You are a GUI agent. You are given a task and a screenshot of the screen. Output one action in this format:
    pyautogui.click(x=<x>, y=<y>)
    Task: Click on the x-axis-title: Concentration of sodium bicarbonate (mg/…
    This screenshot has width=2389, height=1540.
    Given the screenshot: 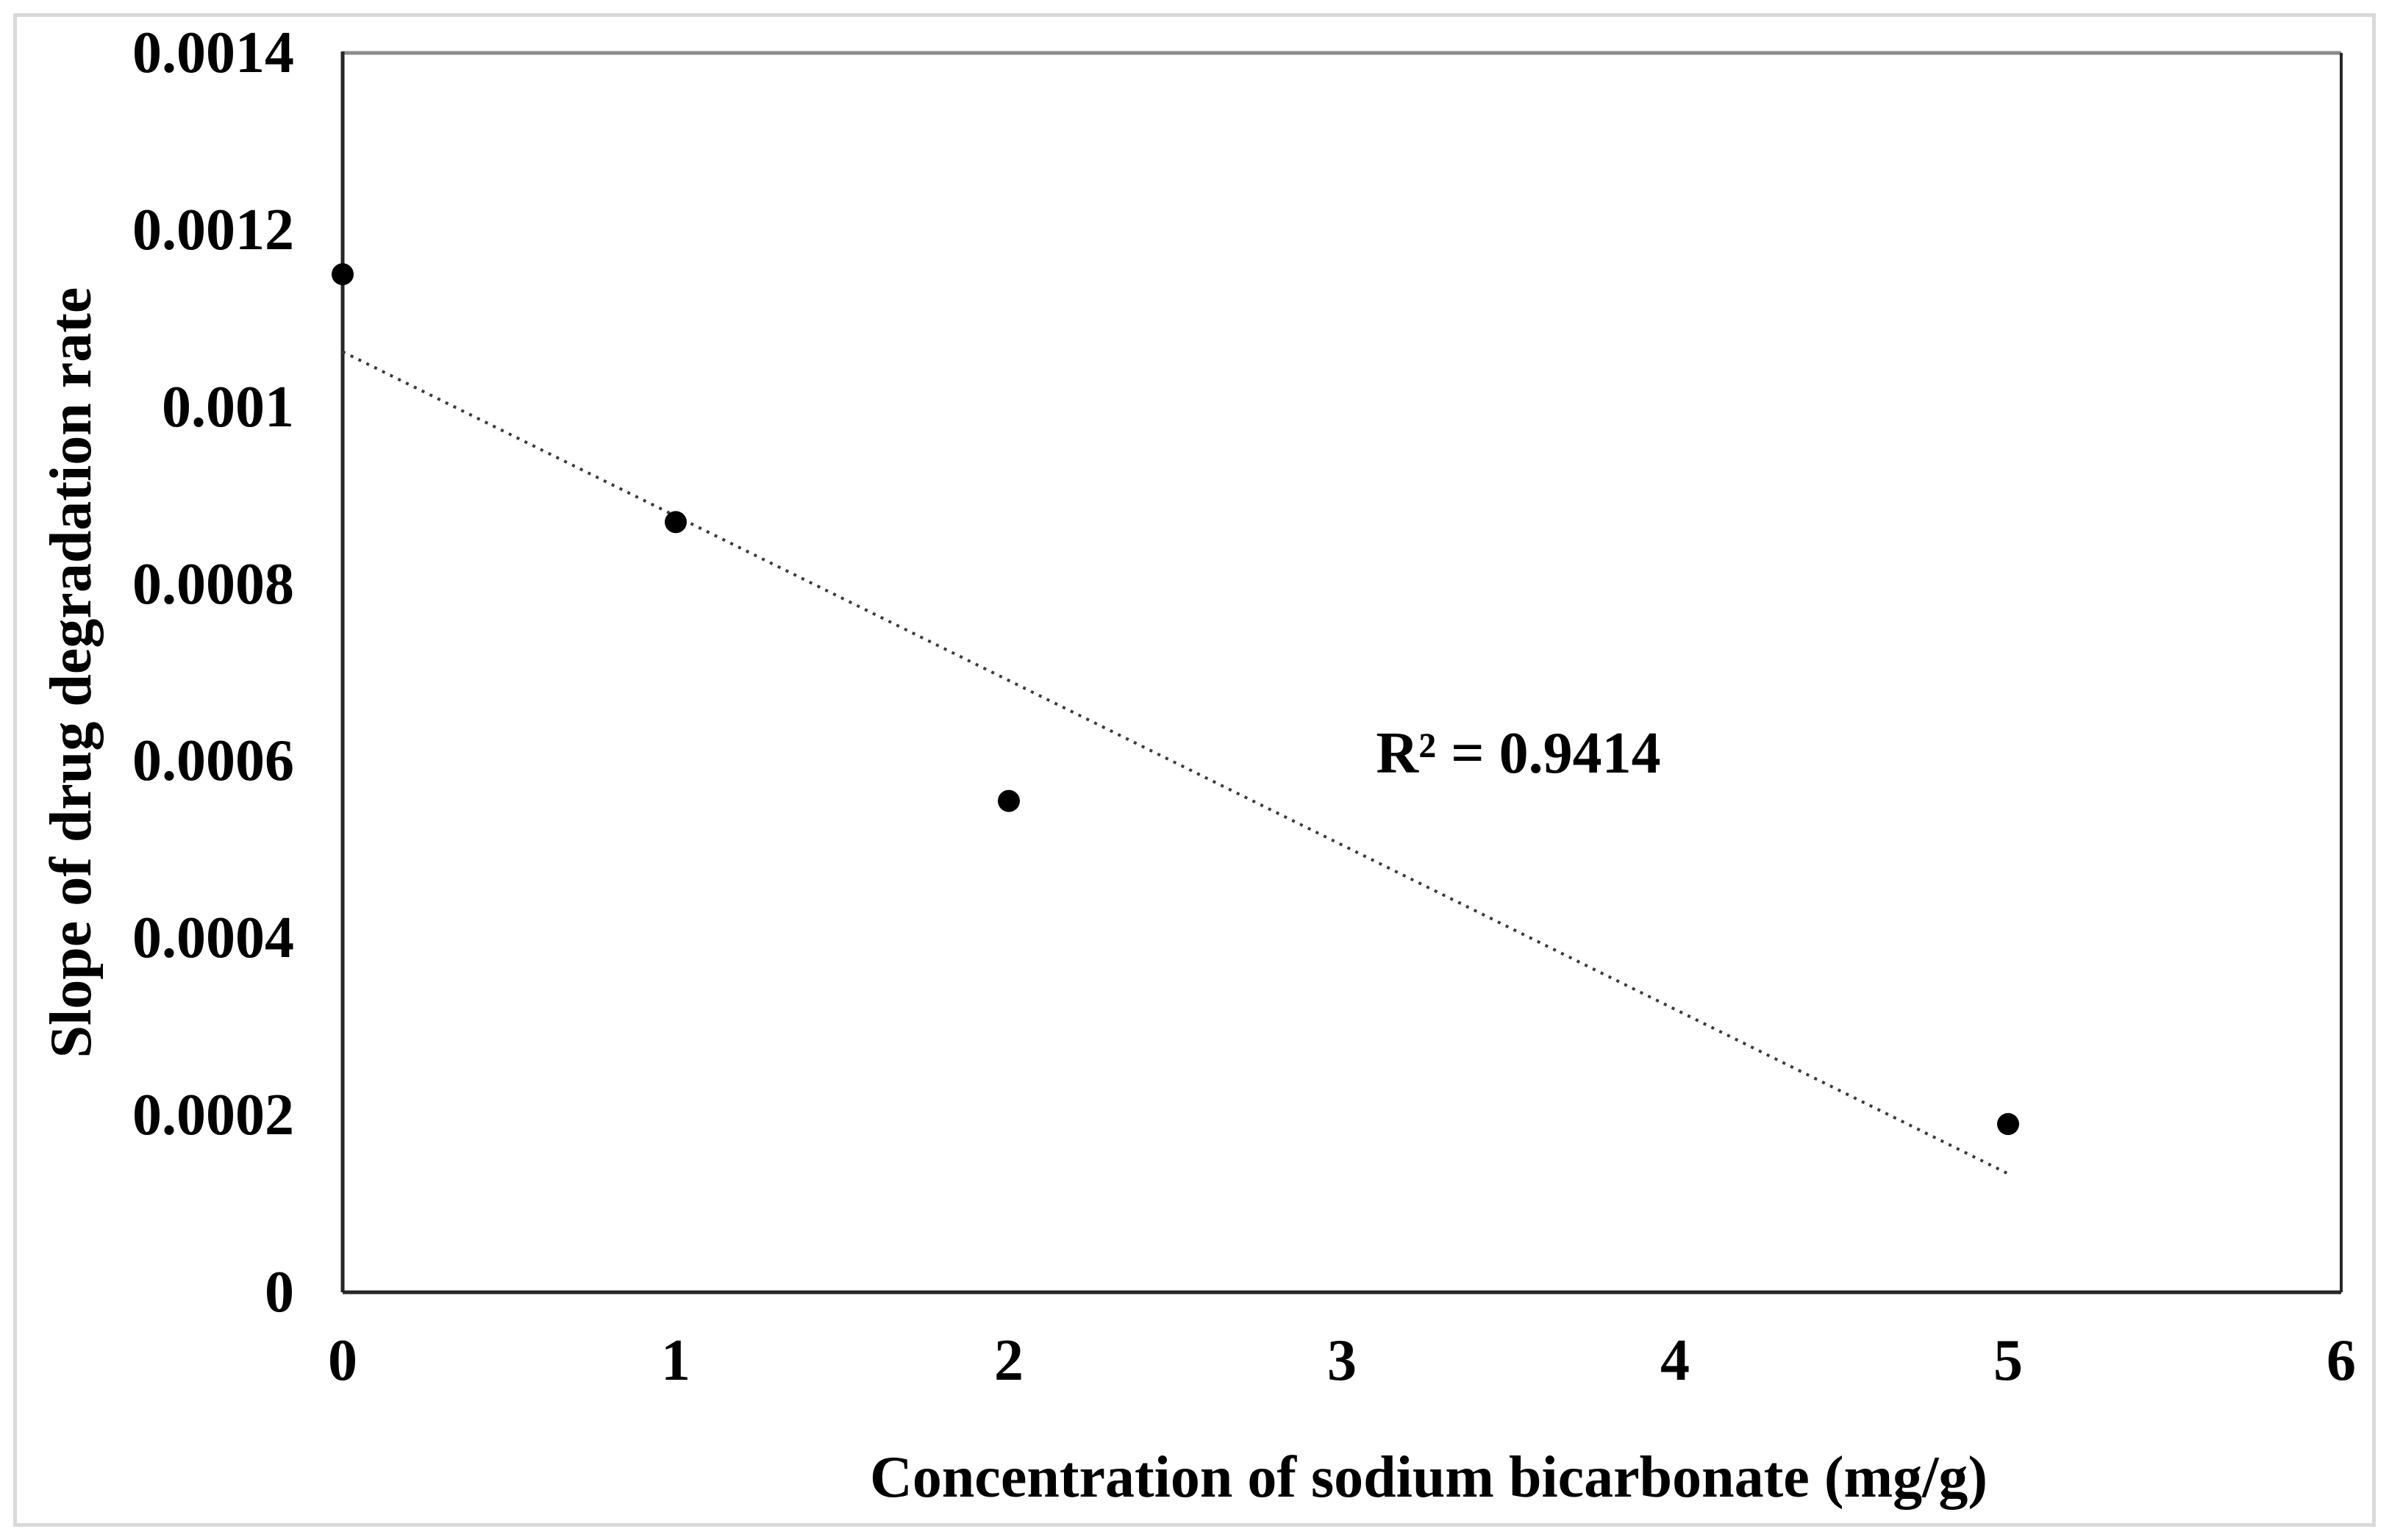 What is the action you would take?
    pyautogui.click(x=1429, y=1478)
    